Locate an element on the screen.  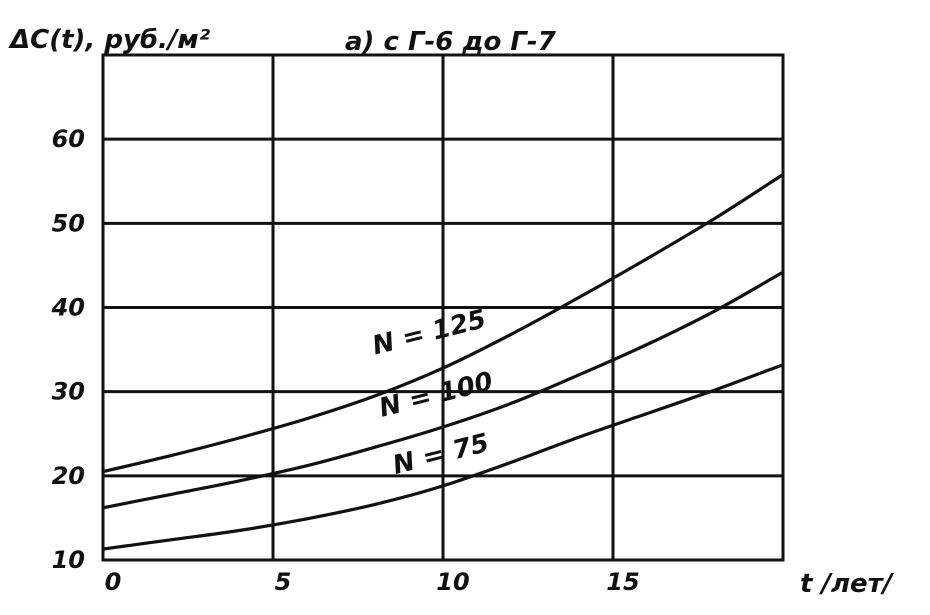
y-tick-label: 40 is located at coordinates (68, 308).